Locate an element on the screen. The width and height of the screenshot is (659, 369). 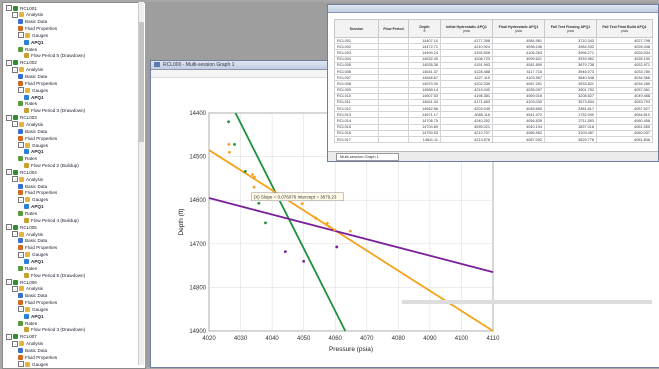
tab-multi-session-graph: Multi-session Graph 1 is located at coordinates (367, 157).